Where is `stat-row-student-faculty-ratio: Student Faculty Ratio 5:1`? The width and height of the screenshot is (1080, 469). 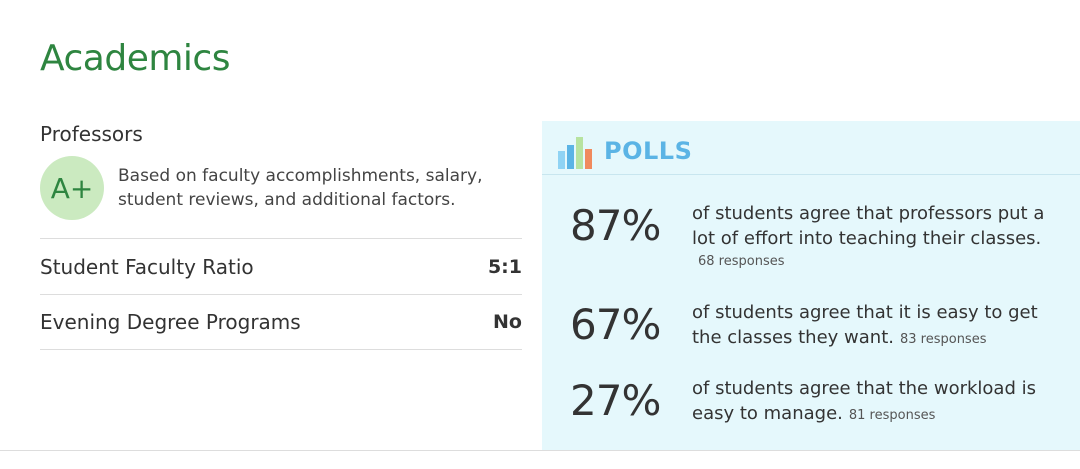
stat-row-student-faculty-ratio: Student Faculty Ratio 5:1 is located at coordinates (281, 266).